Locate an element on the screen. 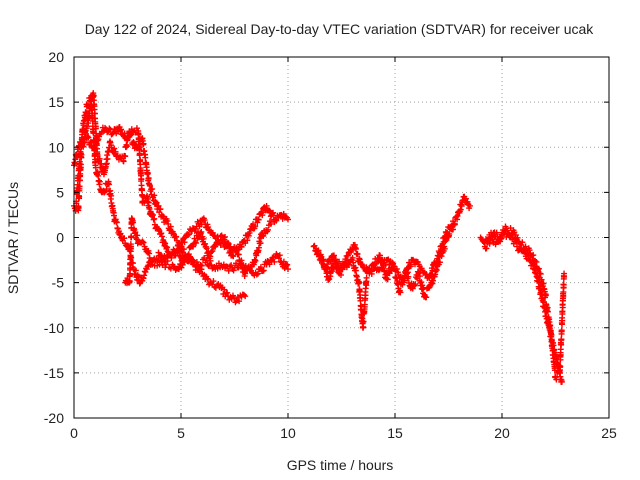  y-tick-label: 20 is located at coordinates (56, 57).